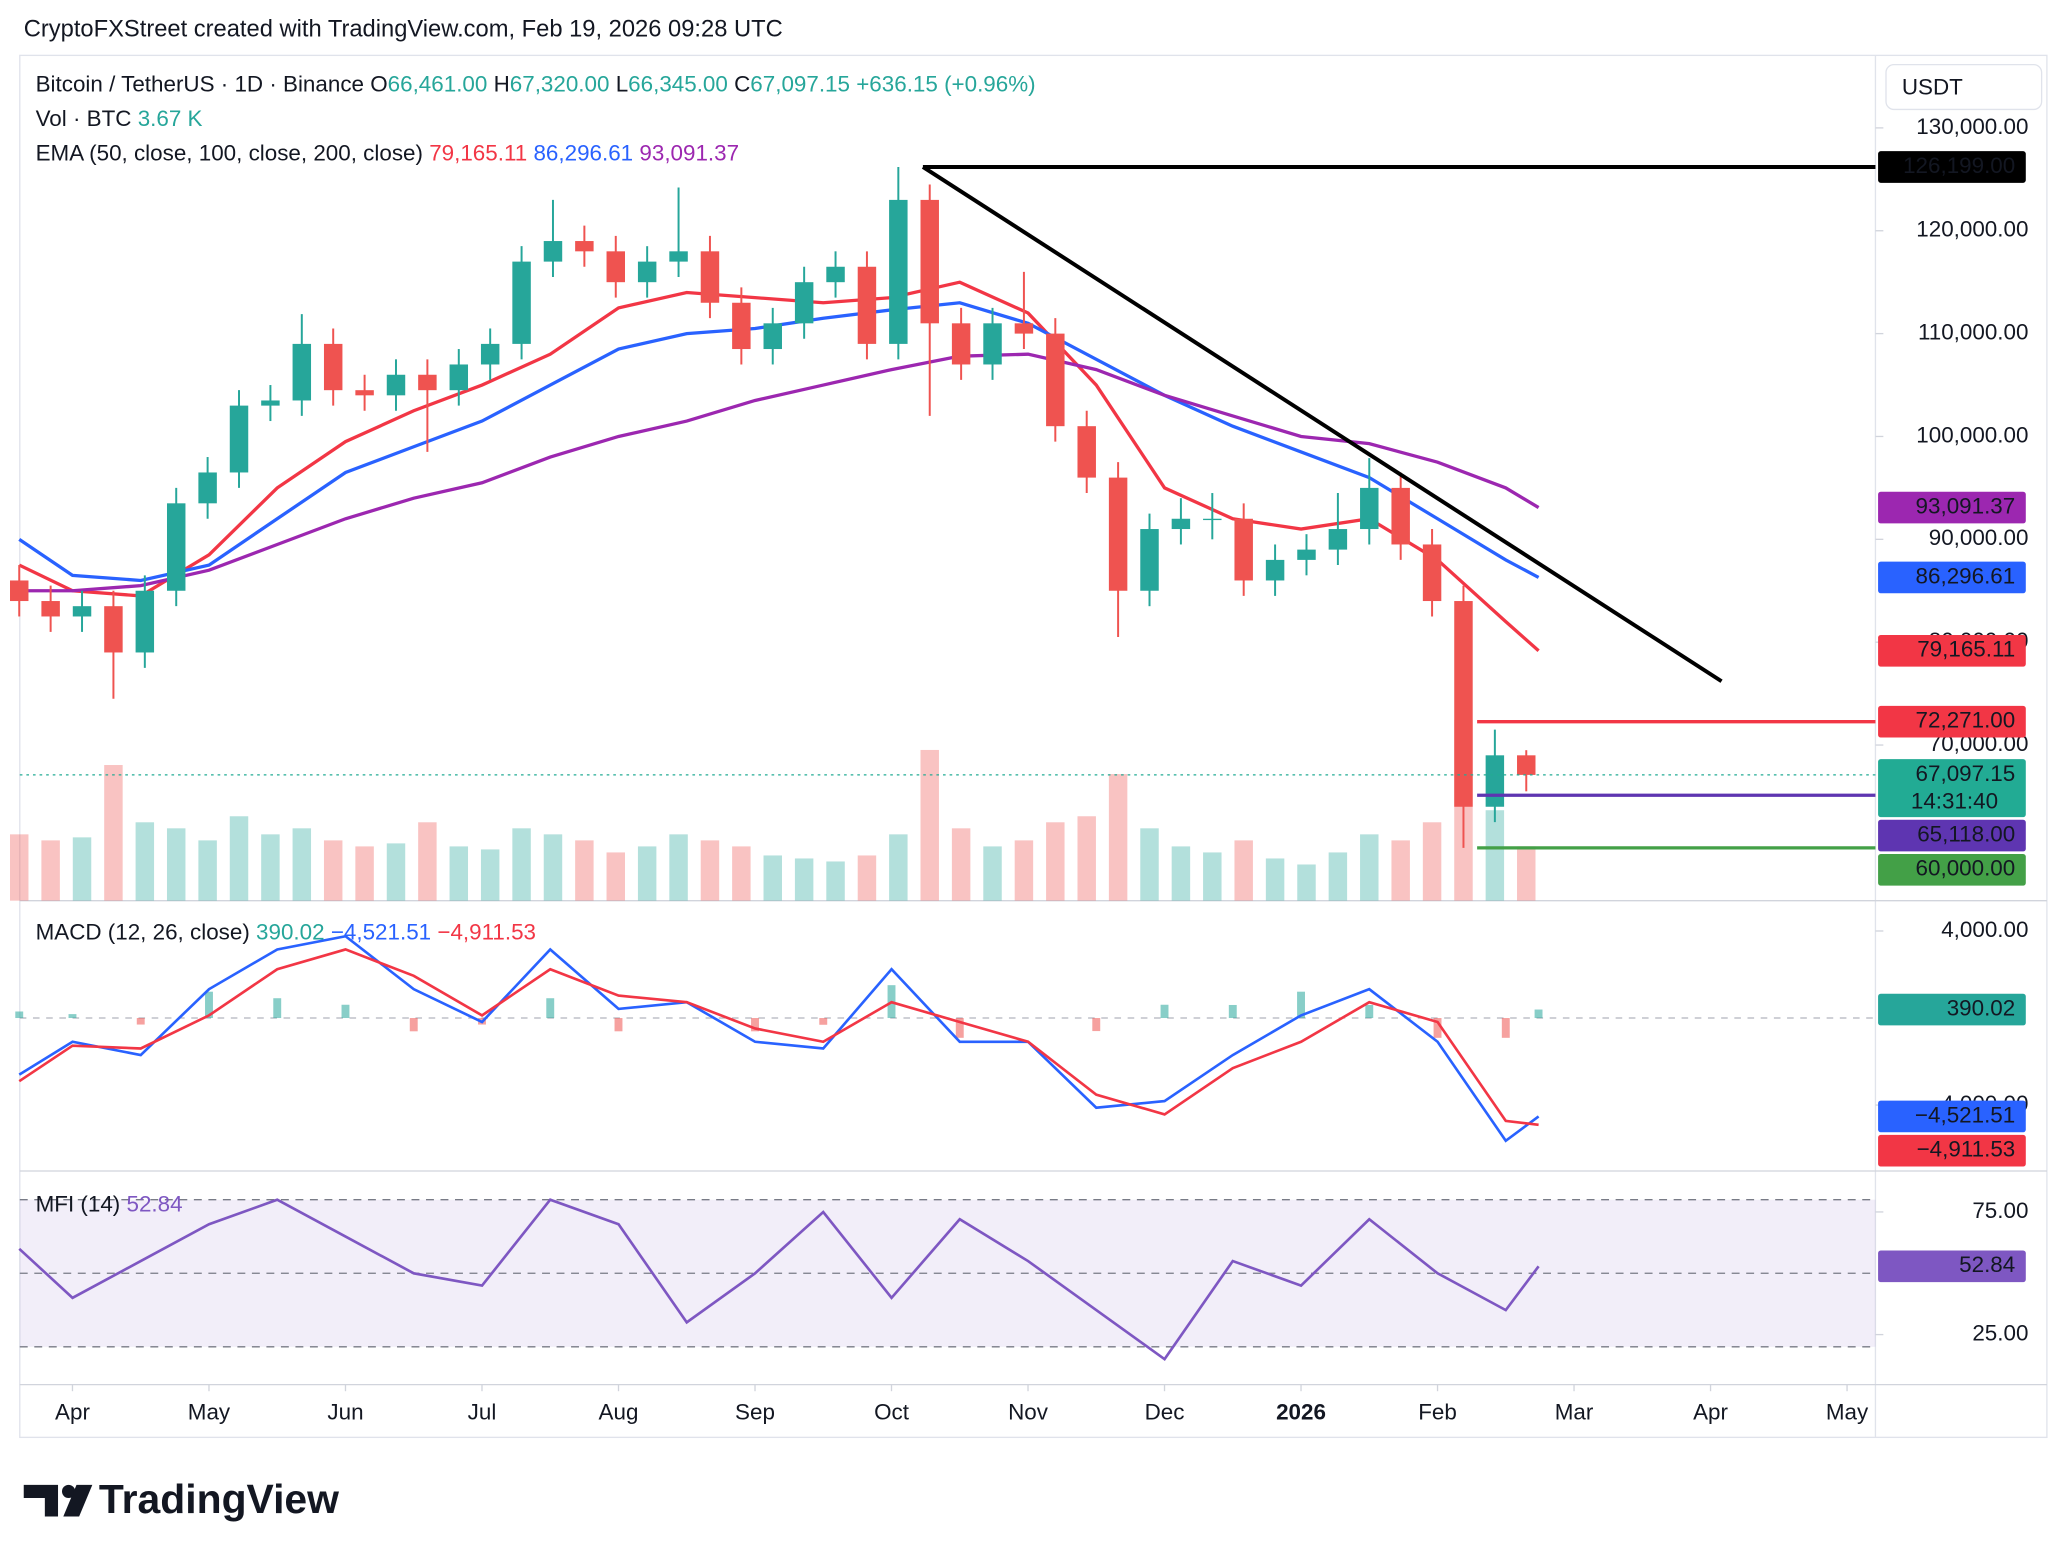 The width and height of the screenshot is (2068, 1560). What do you see at coordinates (1966, 833) in the screenshot?
I see `price-badge-label: 65,118.00` at bounding box center [1966, 833].